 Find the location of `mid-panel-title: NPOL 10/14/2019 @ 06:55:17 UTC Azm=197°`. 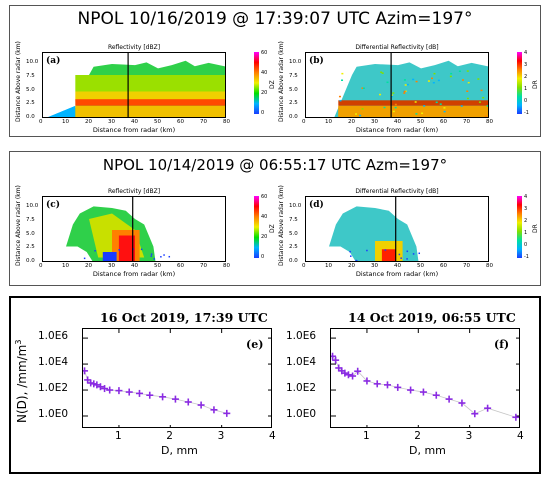

mid-panel-title: NPOL 10/14/2019 @ 06:55:17 UTC Azm=197° is located at coordinates (275, 165).